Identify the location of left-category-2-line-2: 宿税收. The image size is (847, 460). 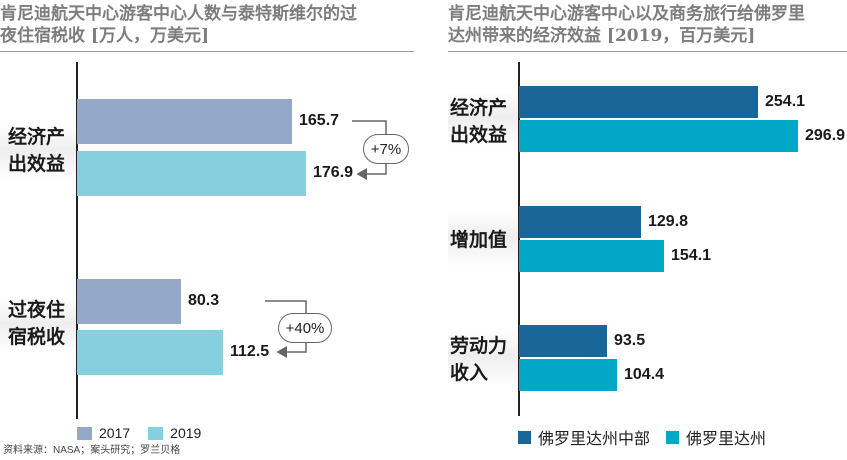
(37, 337).